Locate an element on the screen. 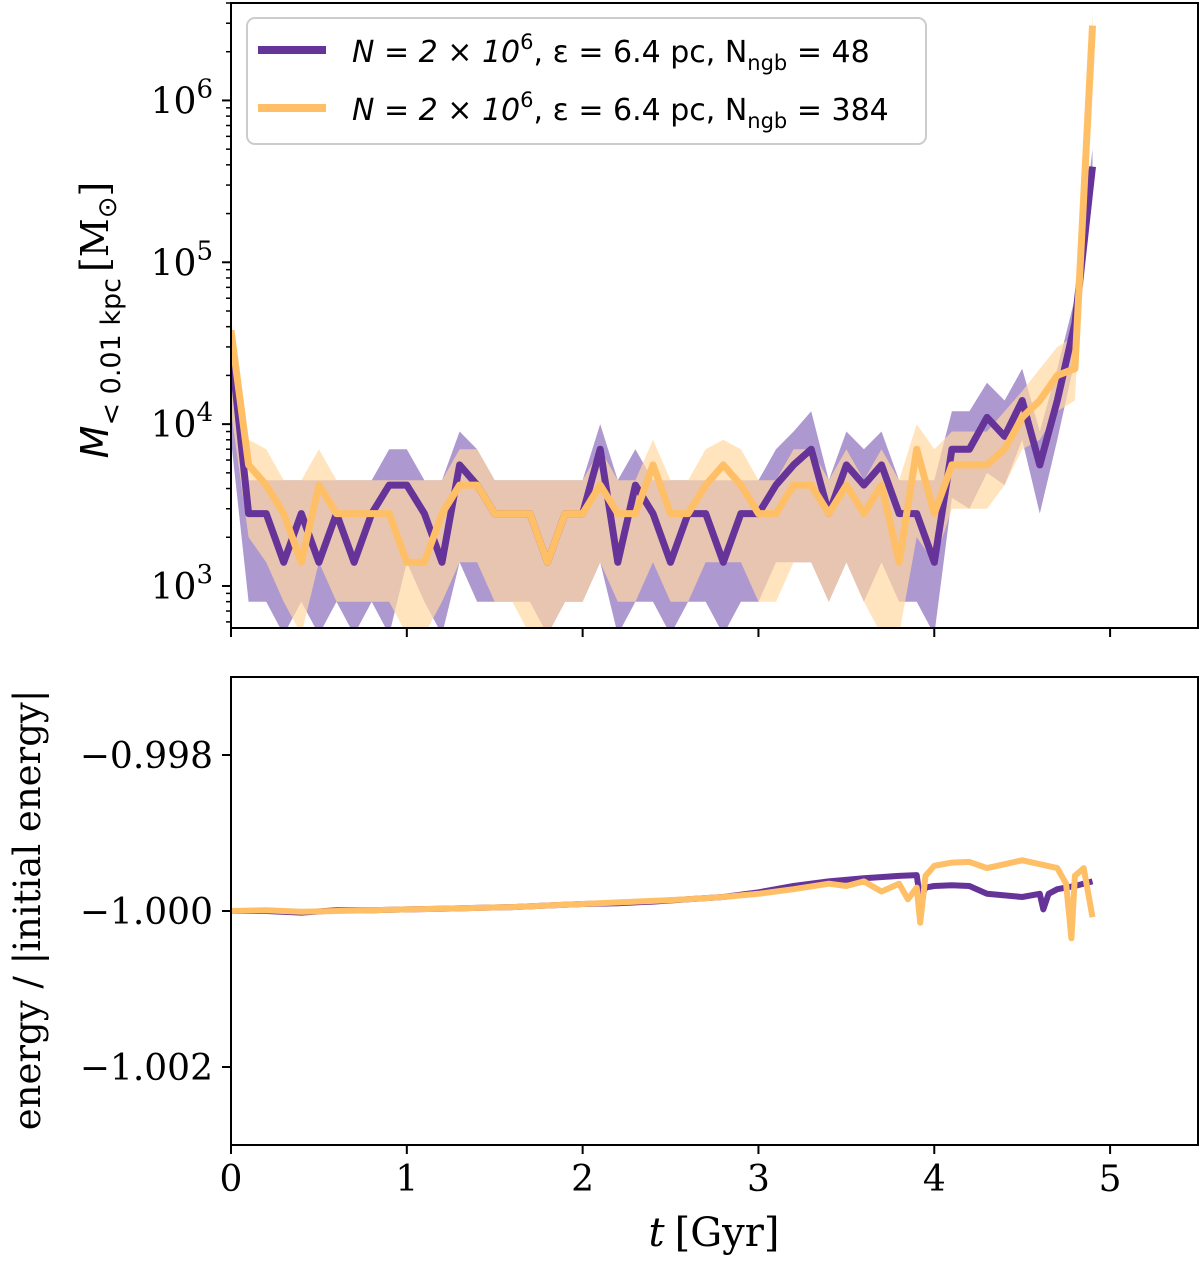  bottom-xtick-label-1: 1 is located at coordinates (406, 1179).